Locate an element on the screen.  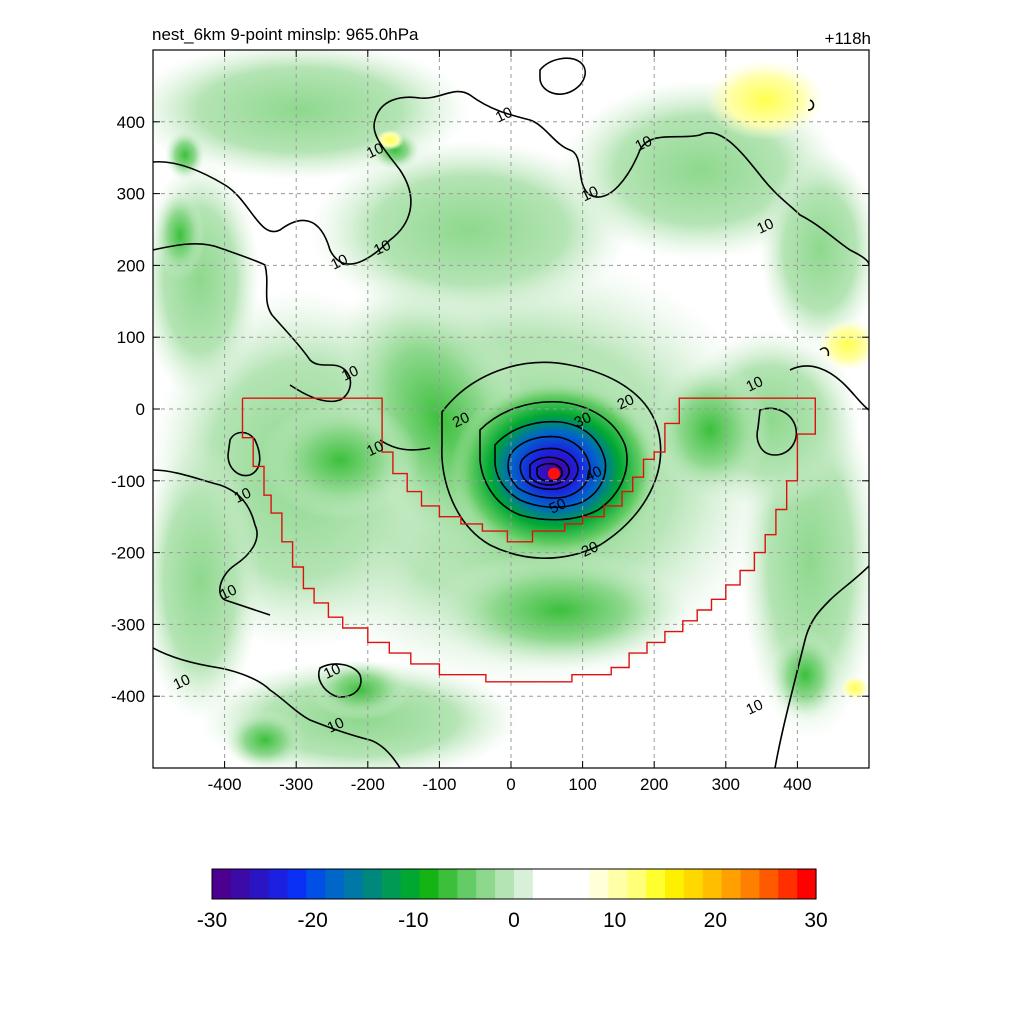
colorbar-tick-label: 20 is located at coordinates (715, 920).